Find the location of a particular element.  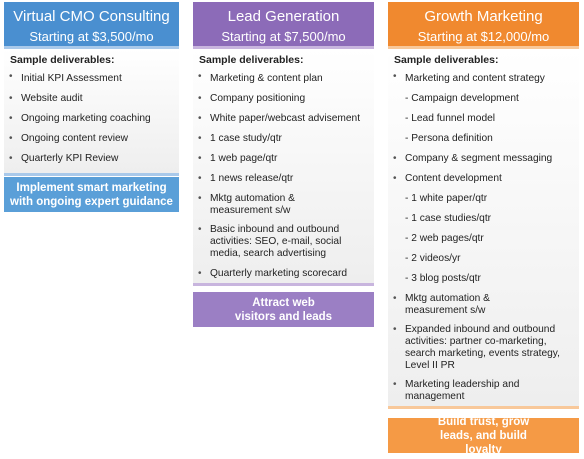

tier-title: Lead Generation is located at coordinates (283, 16).